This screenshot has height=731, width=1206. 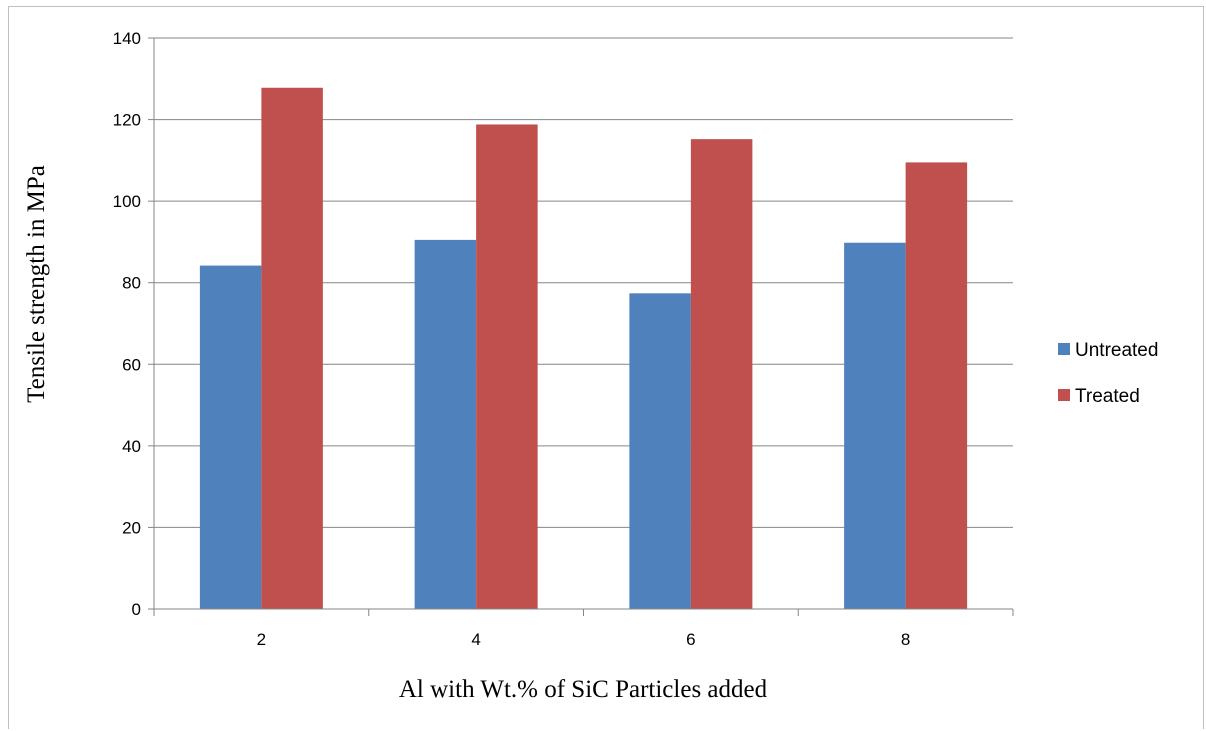 What do you see at coordinates (584, 639) in the screenshot?
I see `x-tick-labels: 2 4 6 8` at bounding box center [584, 639].